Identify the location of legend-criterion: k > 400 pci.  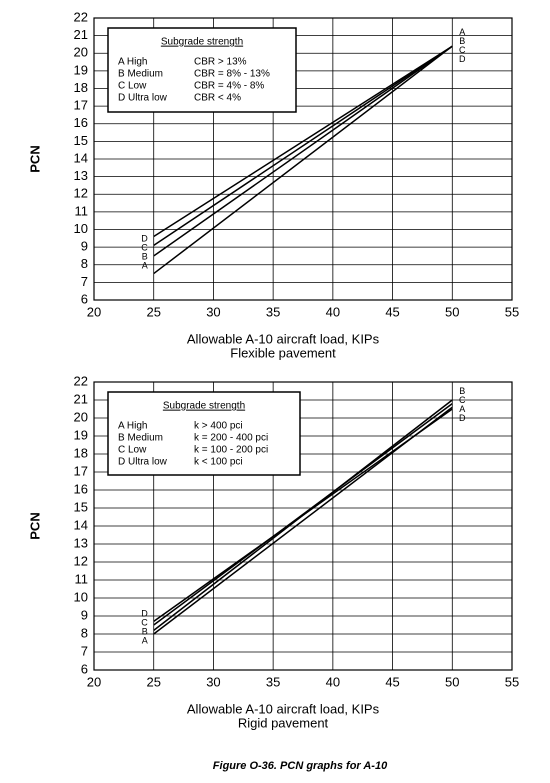
(218, 426).